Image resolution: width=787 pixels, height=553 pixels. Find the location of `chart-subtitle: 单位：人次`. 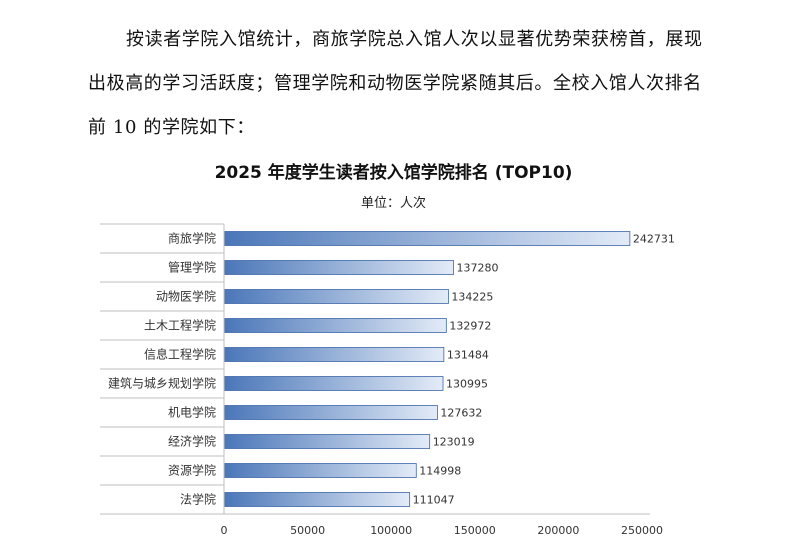

chart-subtitle: 单位：人次 is located at coordinates (393, 203).